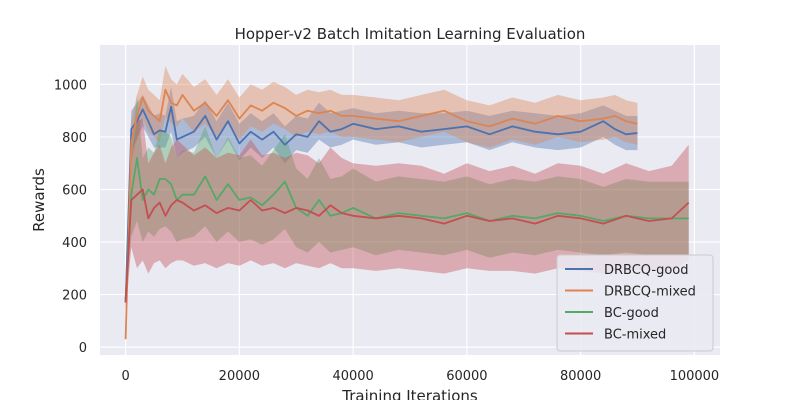  What do you see at coordinates (580, 376) in the screenshot?
I see `x-tick-label: 80000` at bounding box center [580, 376].